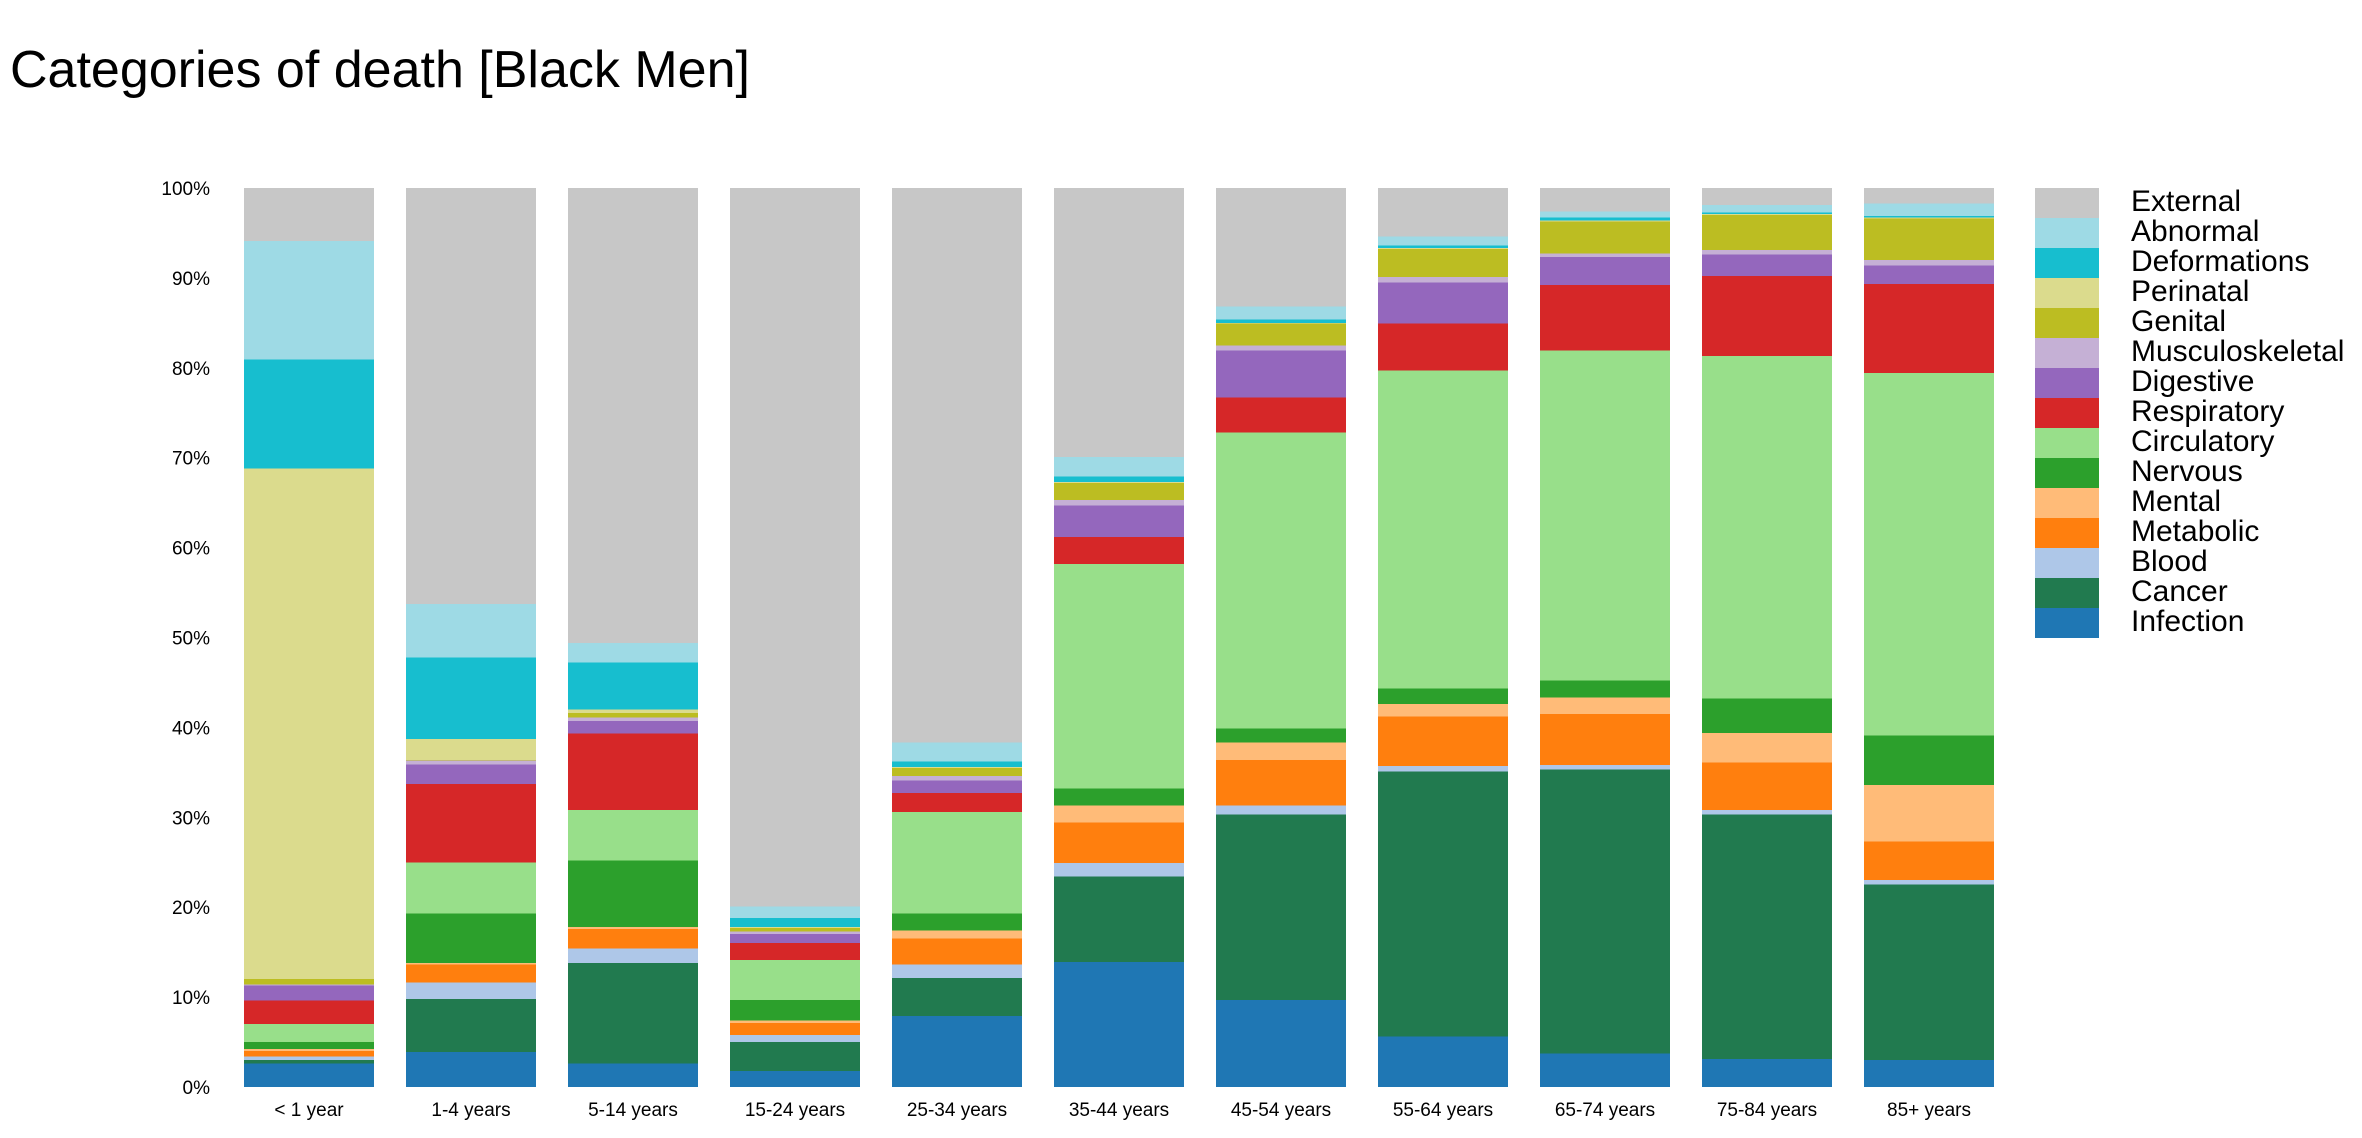 The width and height of the screenshot is (2362, 1138). I want to click on bar-35-44-years-perinatal, so click(1119, 482).